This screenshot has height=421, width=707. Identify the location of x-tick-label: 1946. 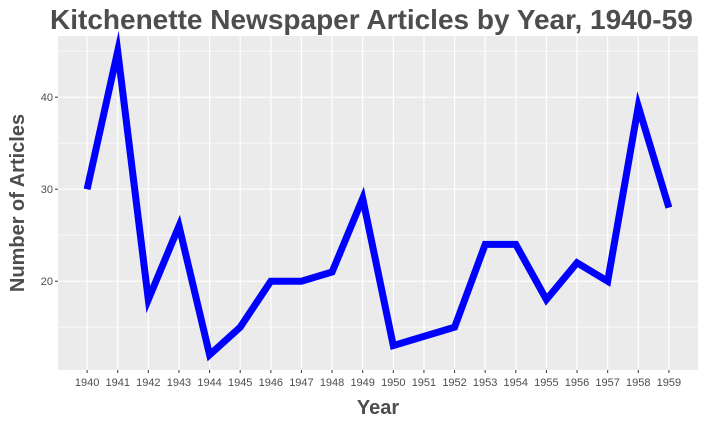
(271, 383).